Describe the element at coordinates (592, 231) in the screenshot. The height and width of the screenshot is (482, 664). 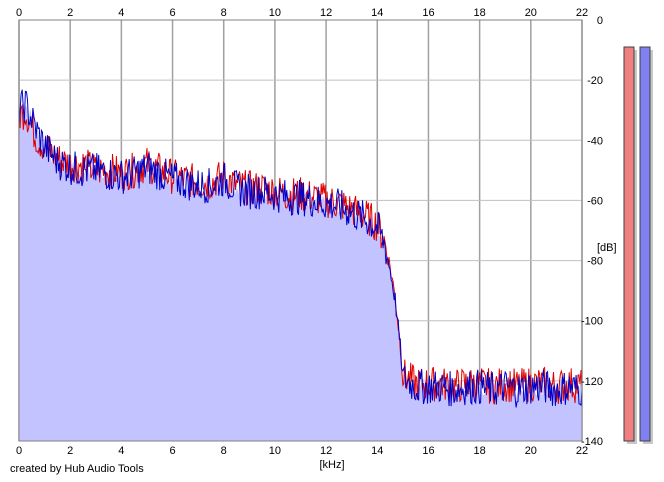
I see `y-ticks-right: 0 -20 -40 -60 -80 -100 -120 -140` at that location.